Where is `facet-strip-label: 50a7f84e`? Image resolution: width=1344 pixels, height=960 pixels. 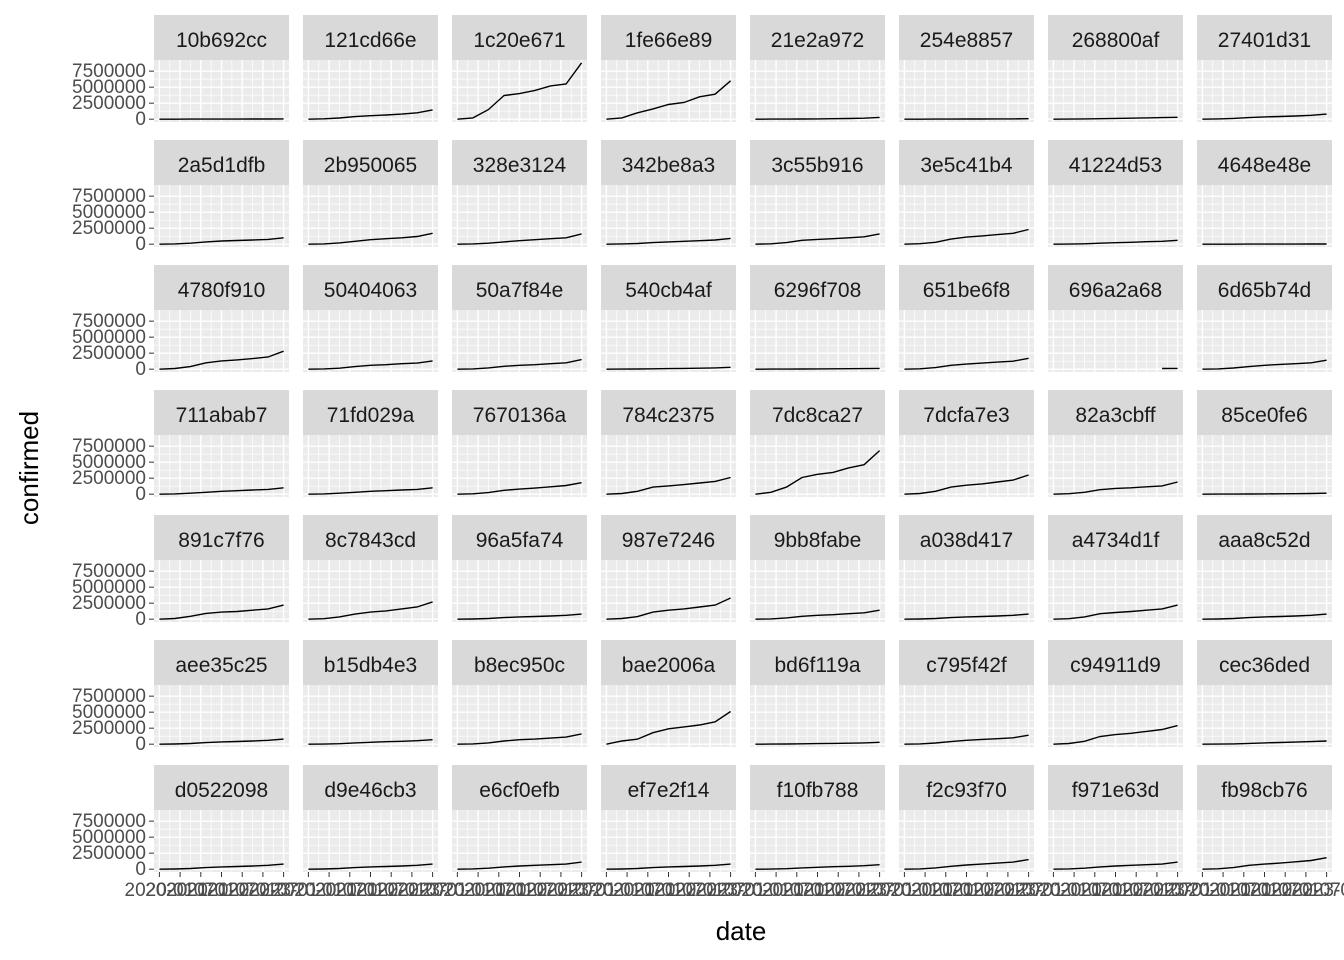
facet-strip-label: 50a7f84e is located at coordinates (520, 290).